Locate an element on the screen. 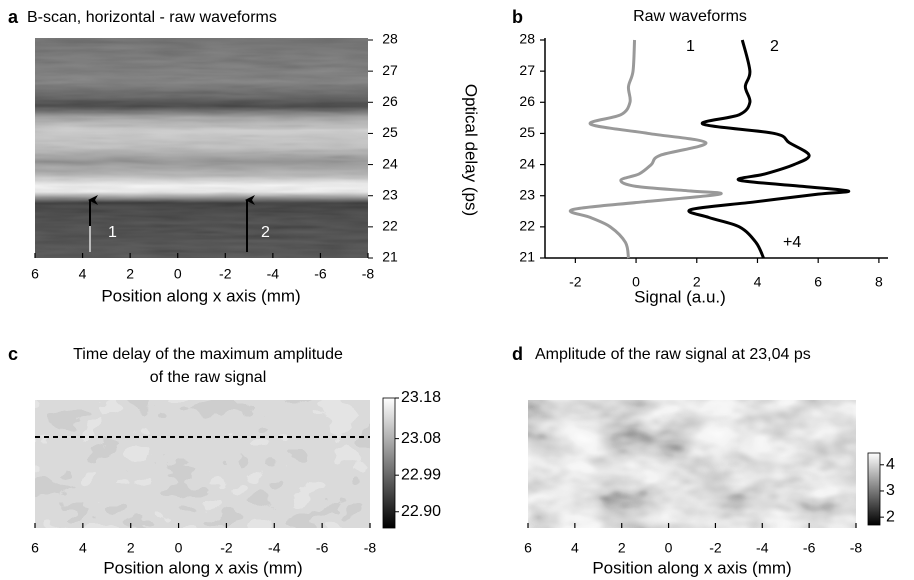  amplitude-map is located at coordinates (692, 464).